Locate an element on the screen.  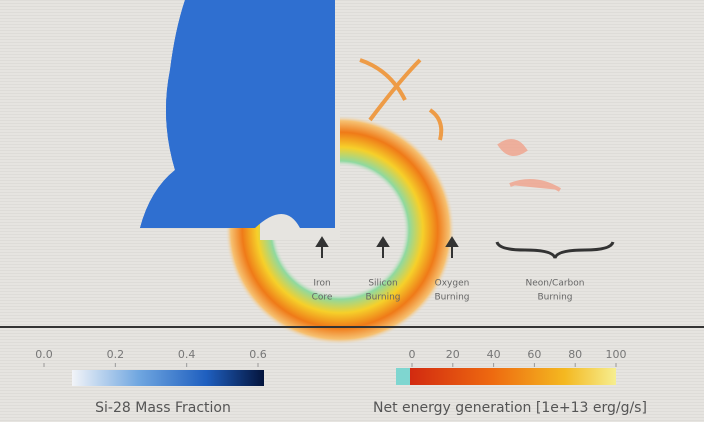
colorbar-tick-label: 0.2 is located at coordinates (116, 354).